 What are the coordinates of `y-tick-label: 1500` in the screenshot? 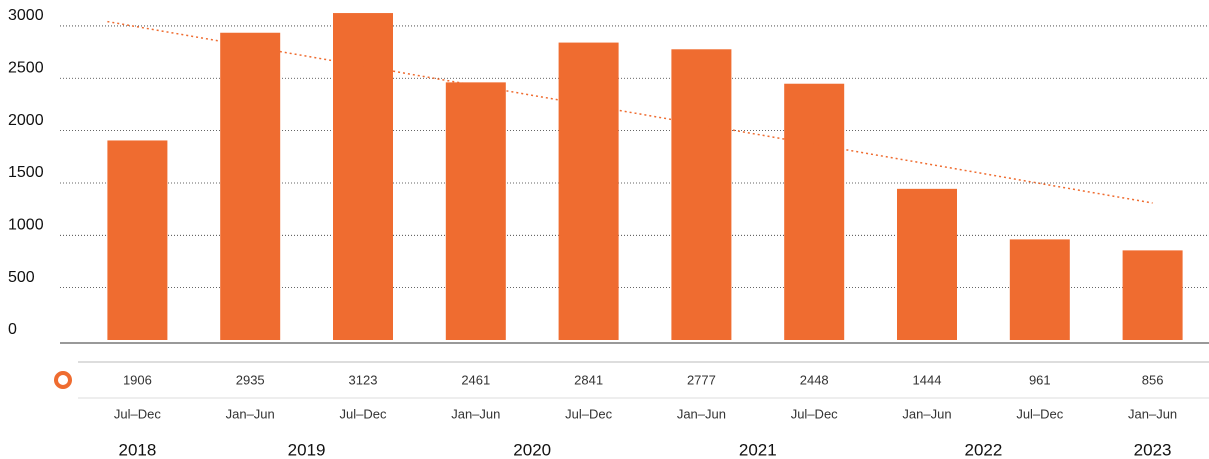 It's located at (26, 172).